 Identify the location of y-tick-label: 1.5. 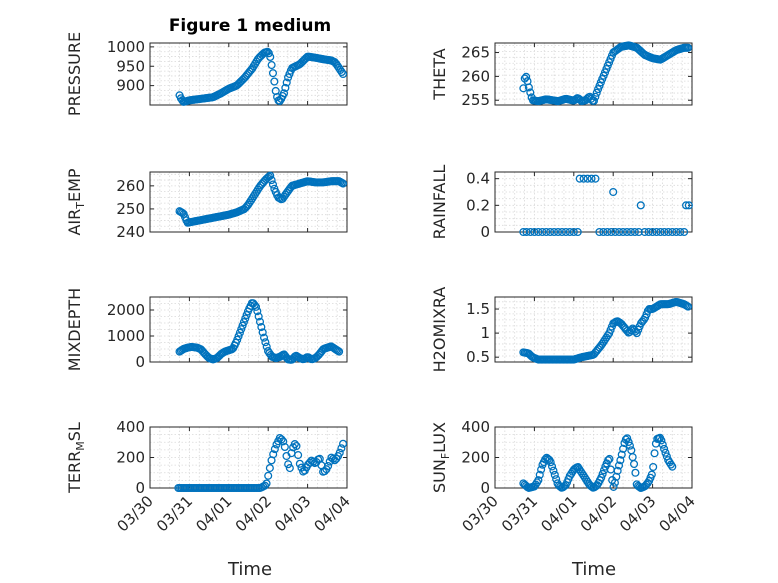
(478, 309).